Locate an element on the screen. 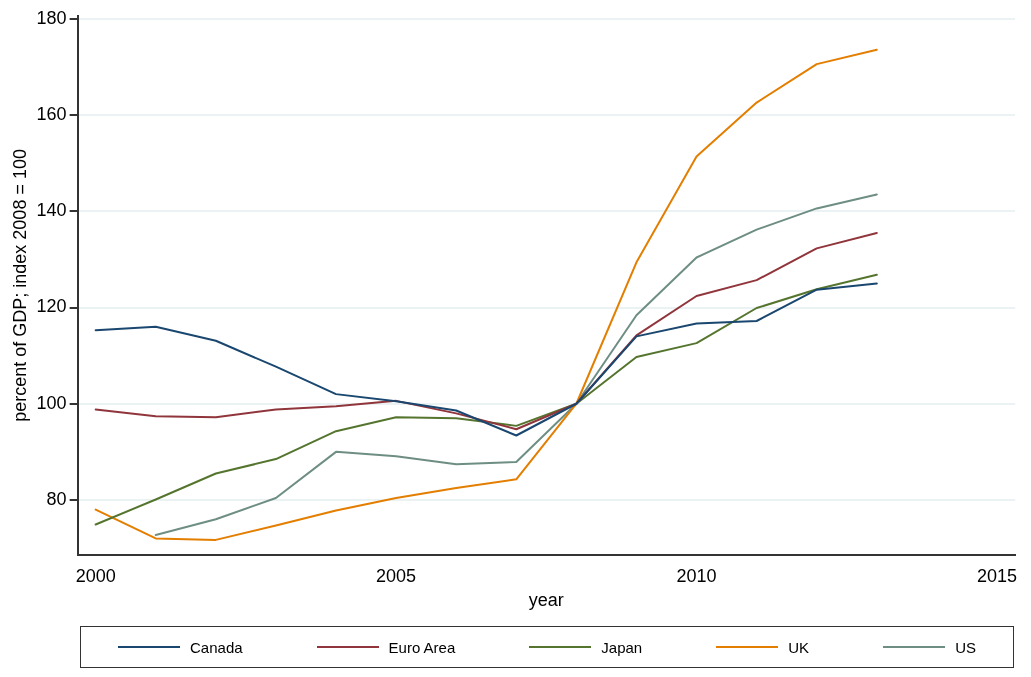 This screenshot has width=1031, height=677. legend-label: Euro Area is located at coordinates (422, 647).